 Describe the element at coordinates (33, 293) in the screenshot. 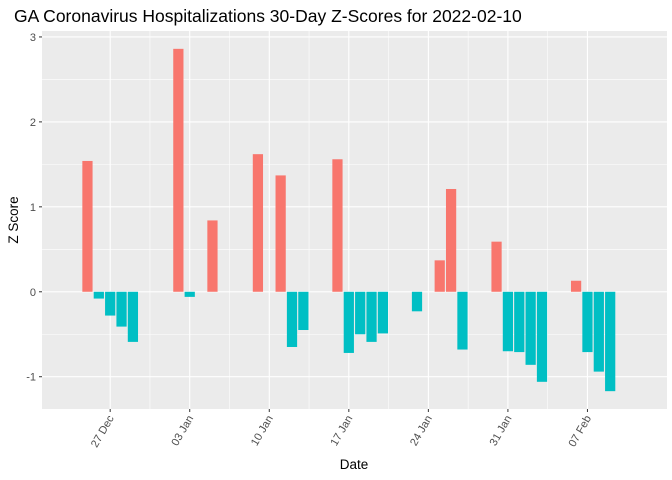

I see `y-tick-label: 0` at that location.